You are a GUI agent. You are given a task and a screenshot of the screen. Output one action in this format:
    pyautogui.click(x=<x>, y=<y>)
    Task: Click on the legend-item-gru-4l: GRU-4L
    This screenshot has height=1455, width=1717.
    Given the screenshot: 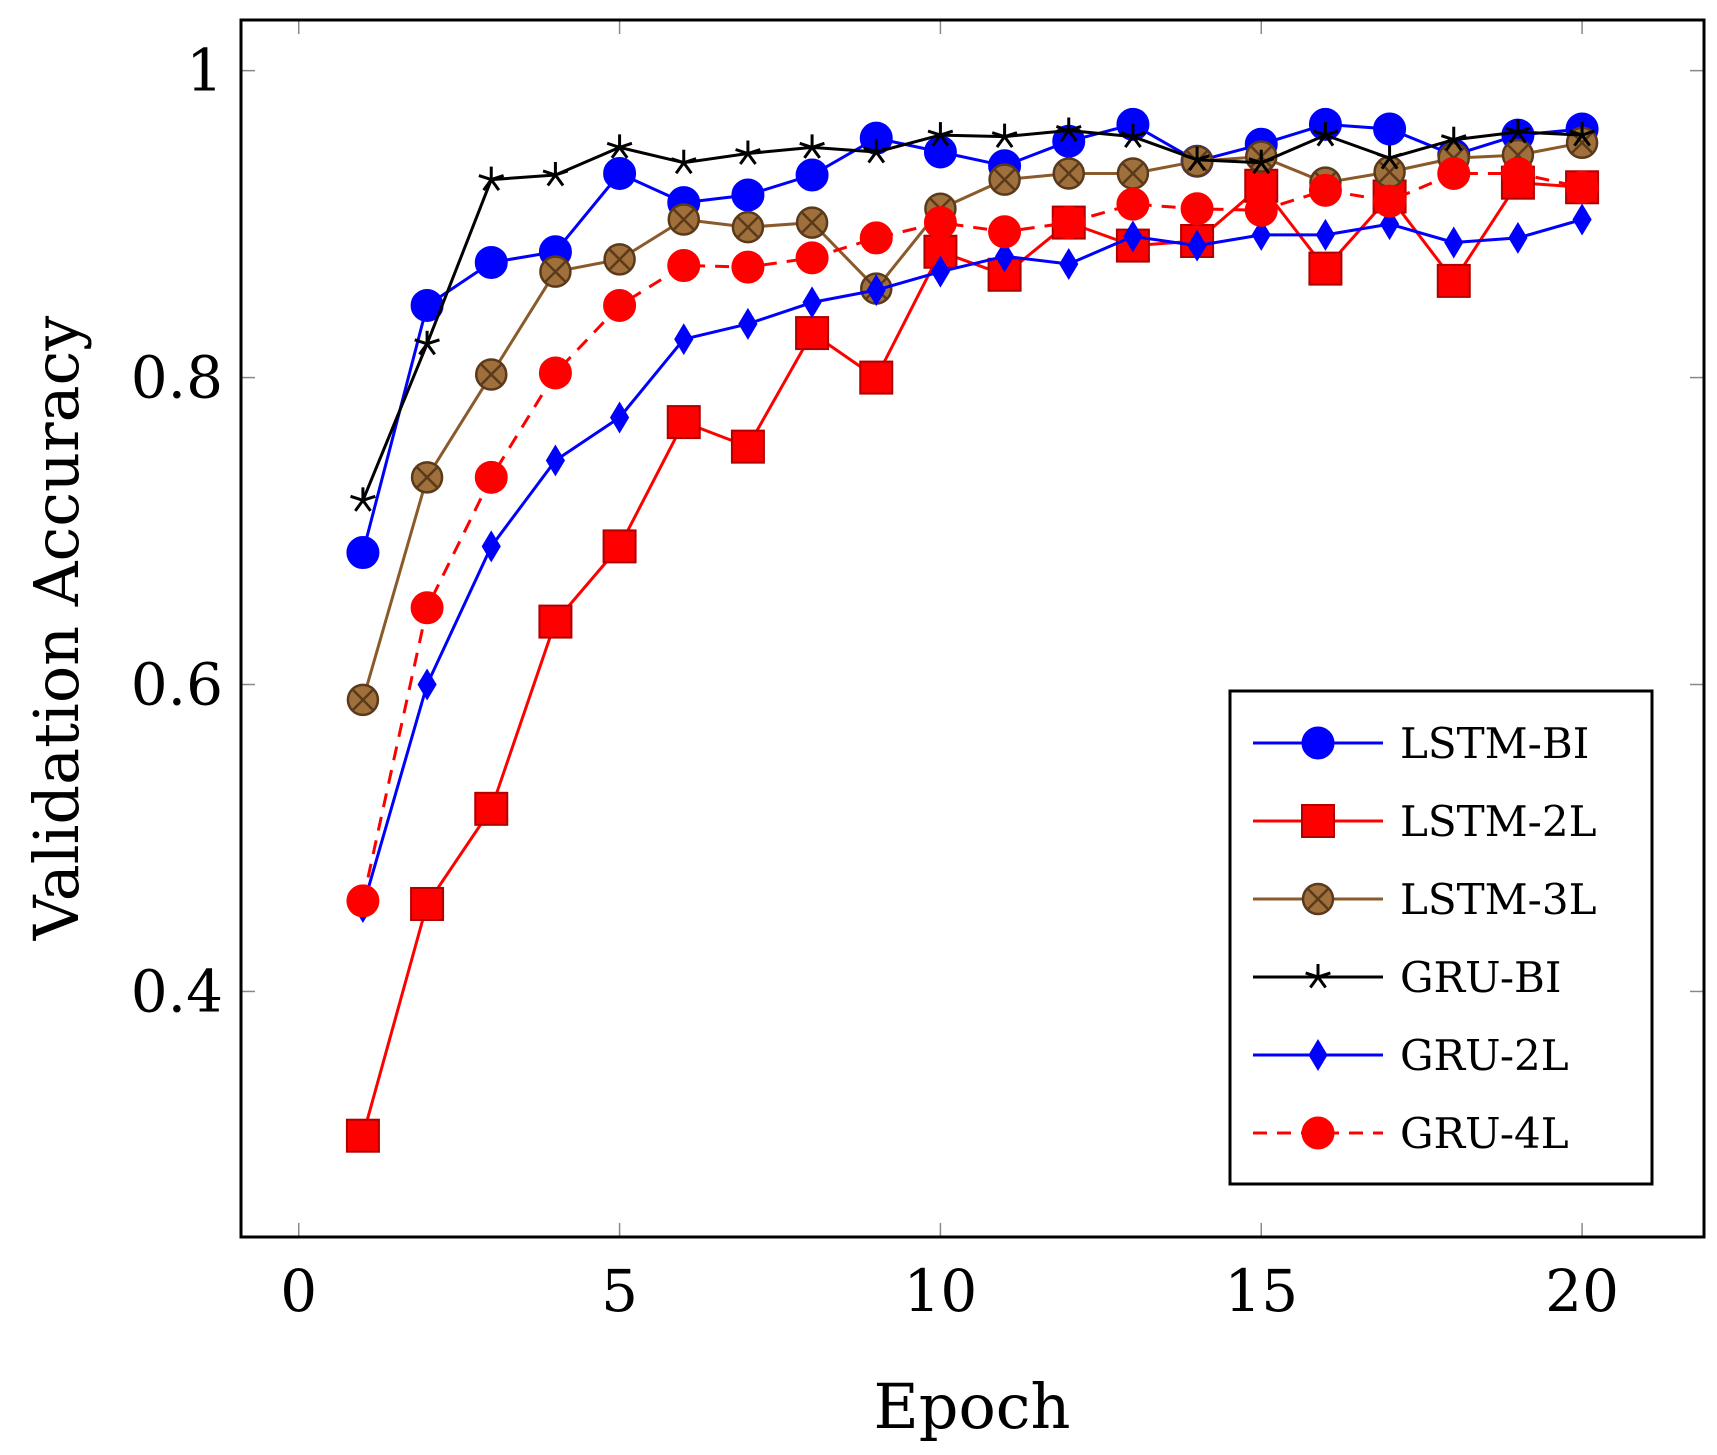 What is the action you would take?
    pyautogui.click(x=1411, y=1133)
    